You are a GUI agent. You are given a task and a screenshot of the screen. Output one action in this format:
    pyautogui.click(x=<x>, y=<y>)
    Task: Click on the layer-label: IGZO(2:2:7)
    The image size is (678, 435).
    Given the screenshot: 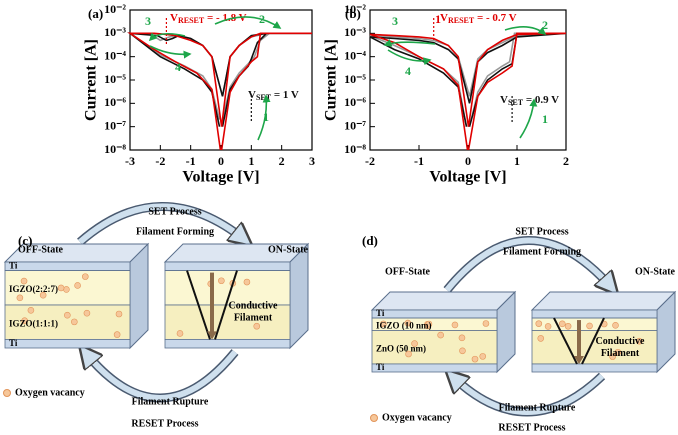 What is the action you would take?
    pyautogui.click(x=33, y=289)
    